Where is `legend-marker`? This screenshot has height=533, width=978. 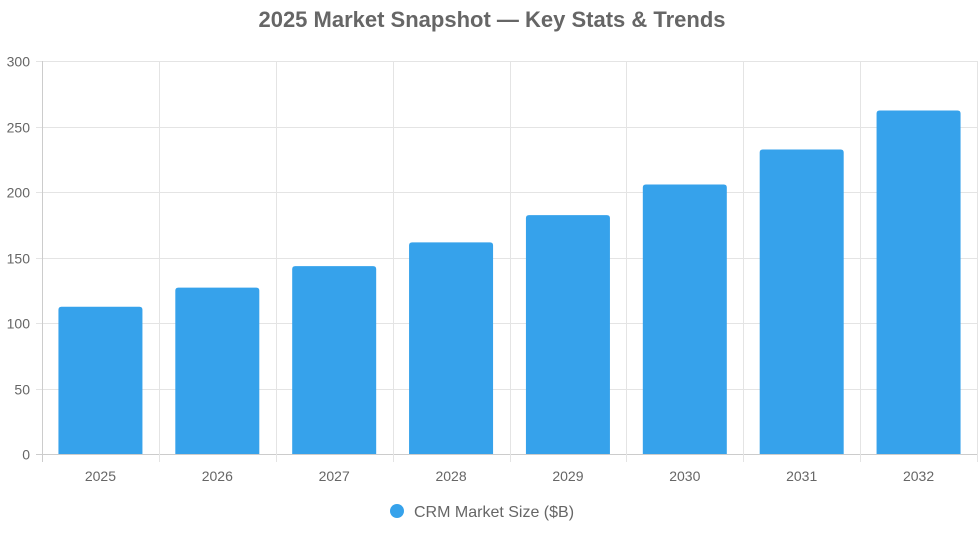 legend-marker is located at coordinates (397, 511).